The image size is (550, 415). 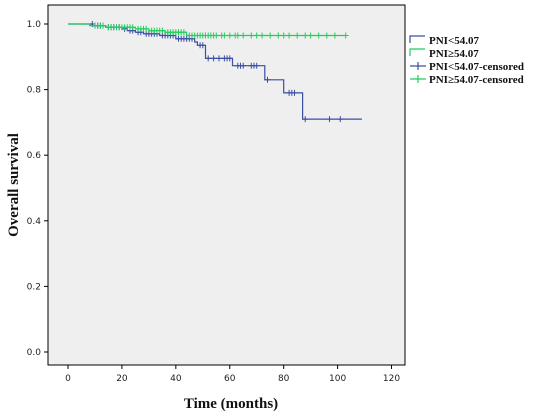 I want to click on legend-item: PNI≥54.07-censored, so click(x=467, y=80).